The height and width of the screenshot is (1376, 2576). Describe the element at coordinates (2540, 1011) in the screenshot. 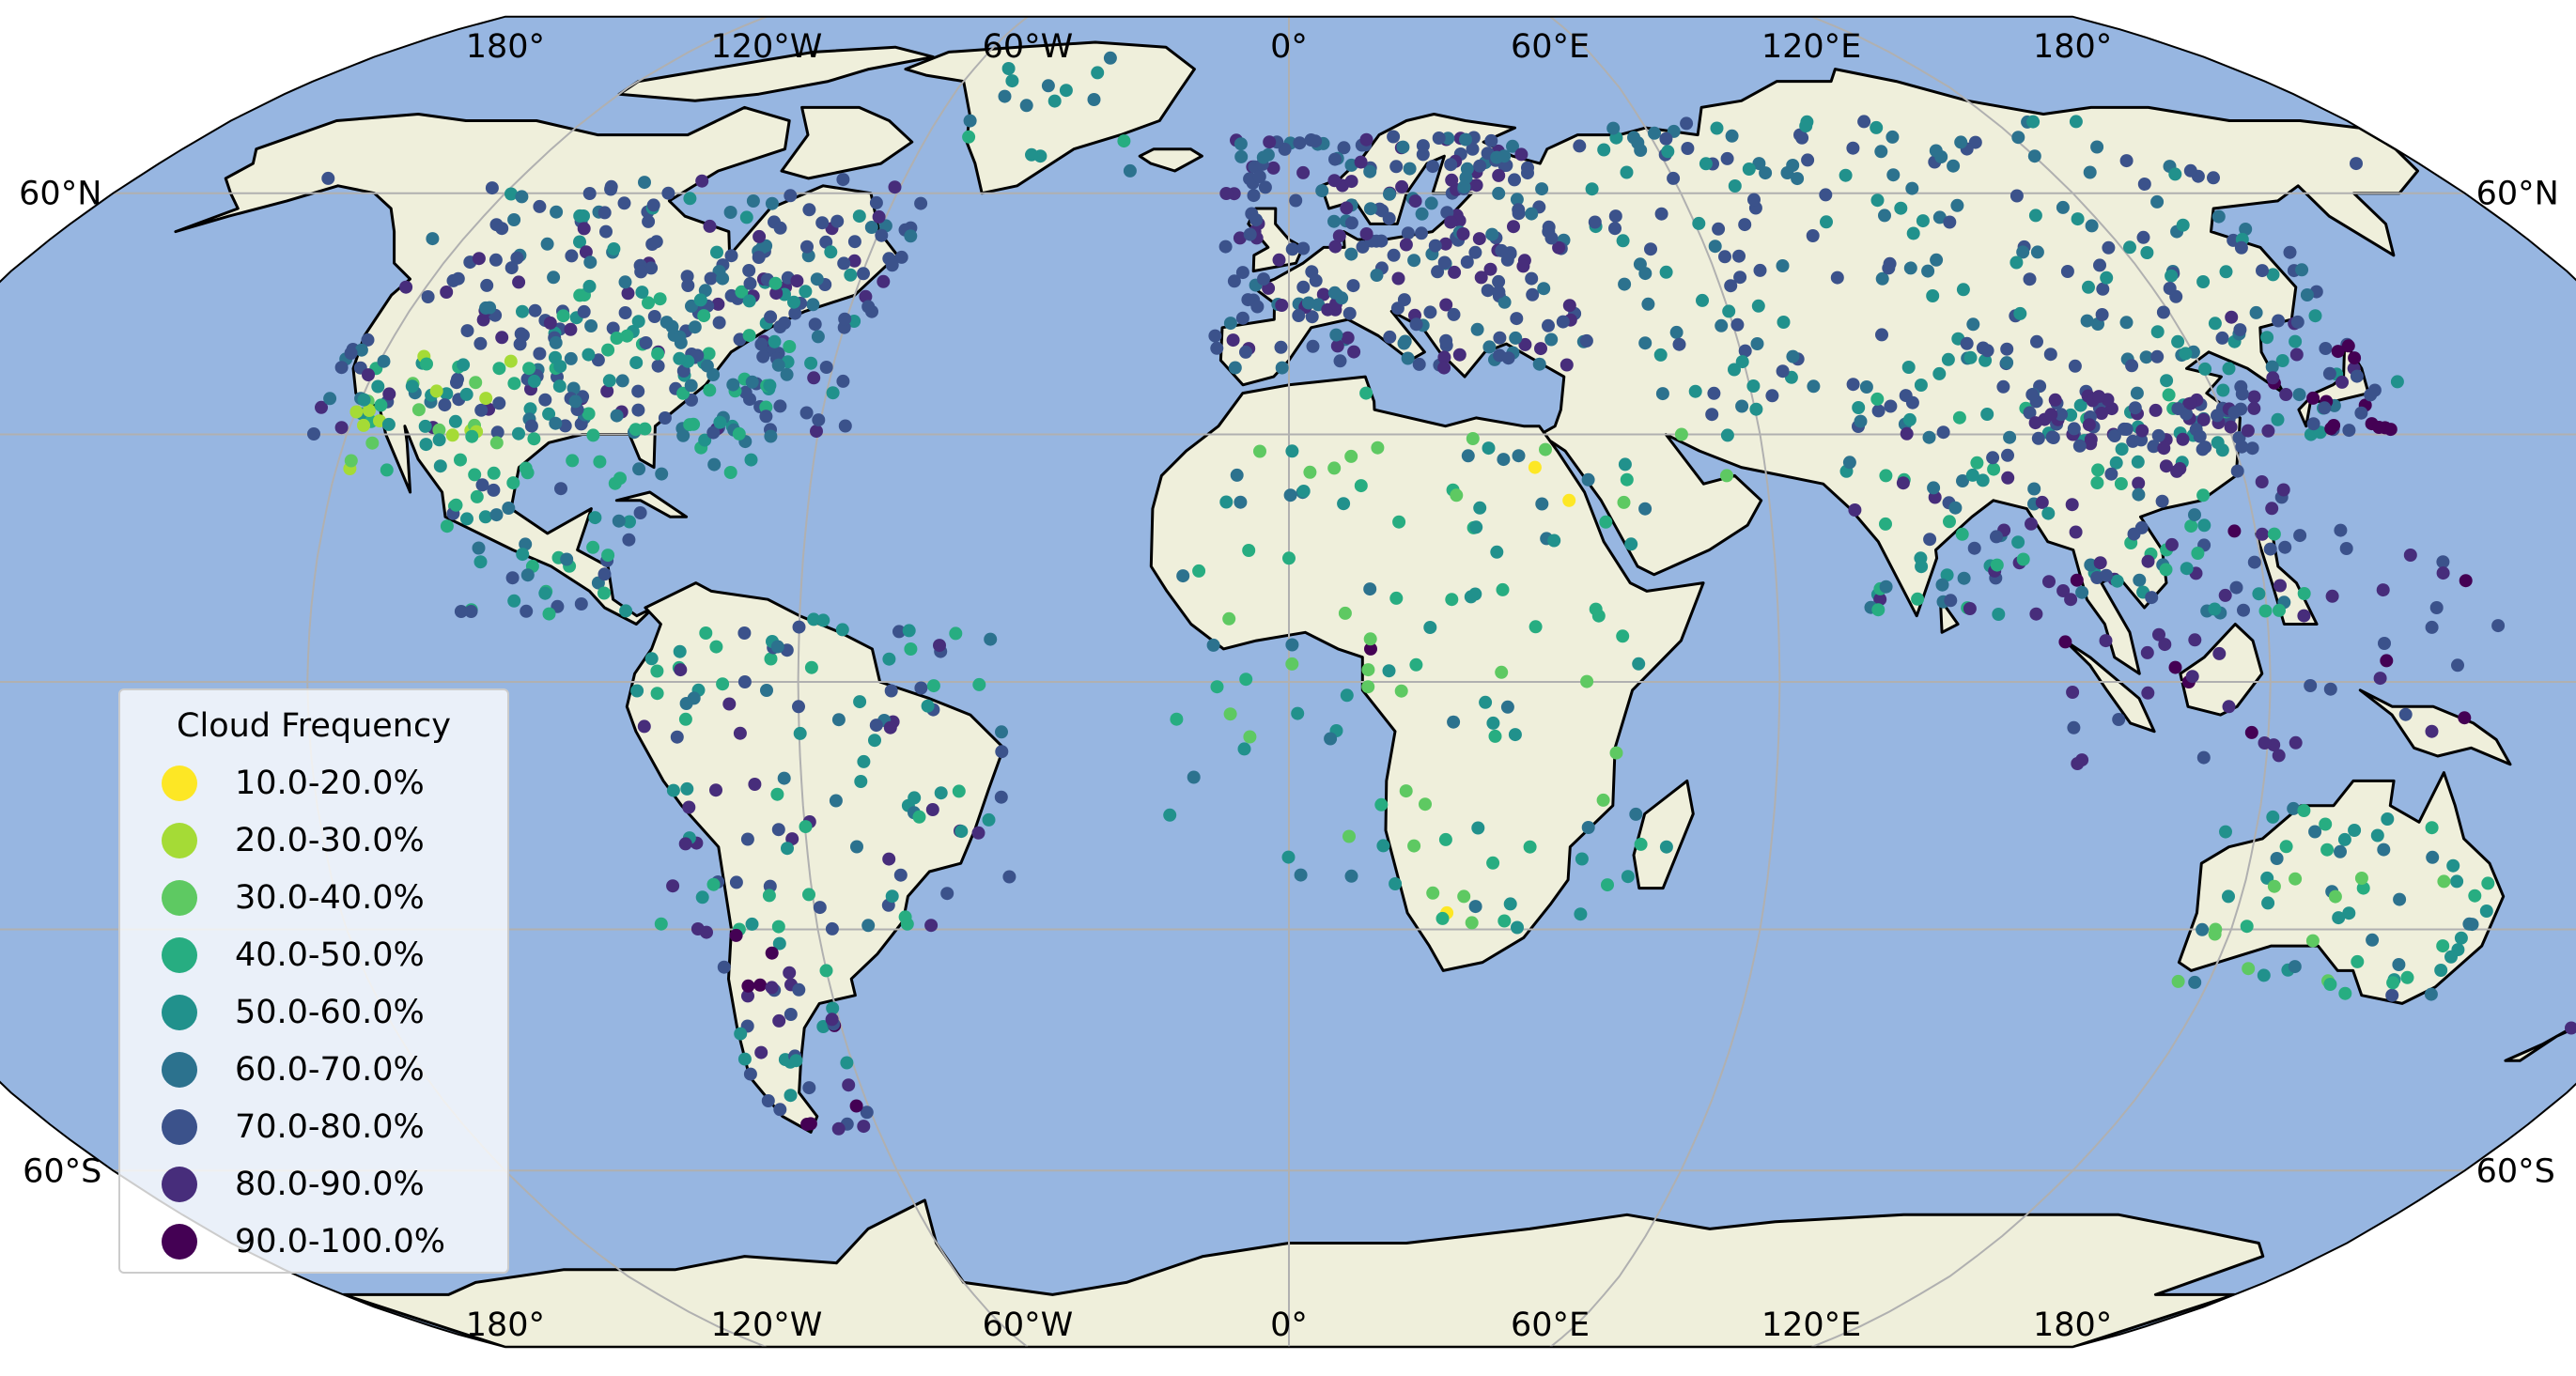

I see `land-new-zealand` at that location.